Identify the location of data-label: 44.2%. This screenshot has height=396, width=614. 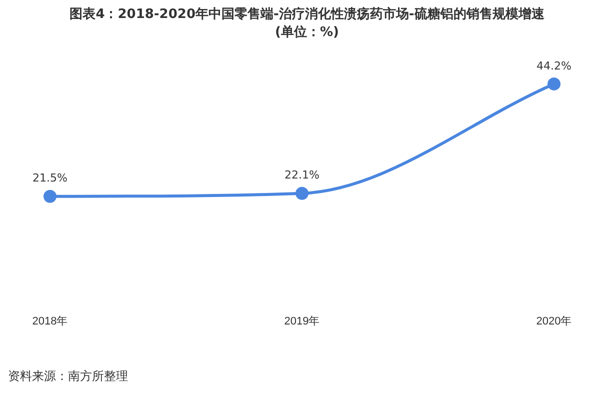
(554, 65).